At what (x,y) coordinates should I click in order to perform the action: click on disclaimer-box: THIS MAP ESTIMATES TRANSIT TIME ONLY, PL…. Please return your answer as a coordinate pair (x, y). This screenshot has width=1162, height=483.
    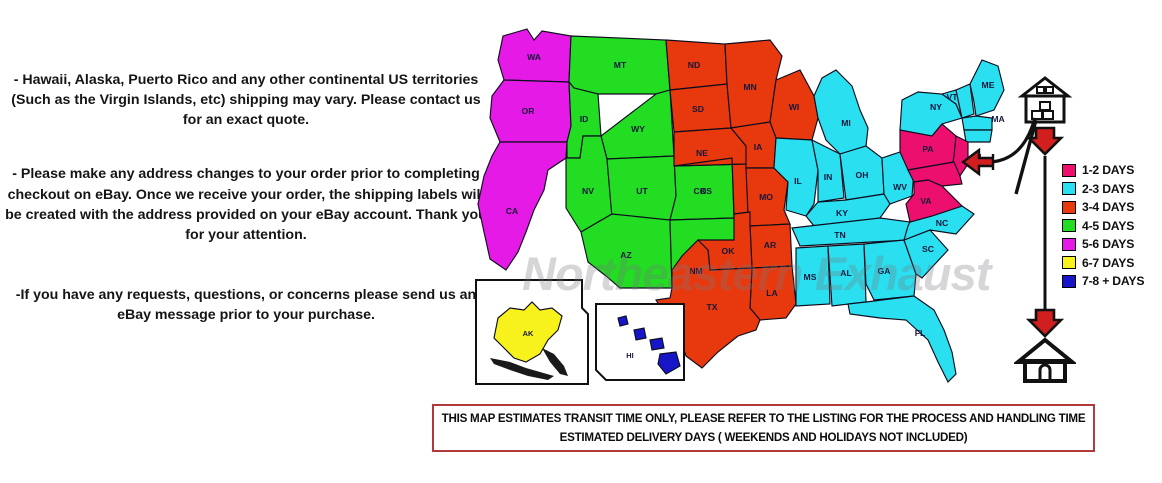
    Looking at the image, I should click on (763, 428).